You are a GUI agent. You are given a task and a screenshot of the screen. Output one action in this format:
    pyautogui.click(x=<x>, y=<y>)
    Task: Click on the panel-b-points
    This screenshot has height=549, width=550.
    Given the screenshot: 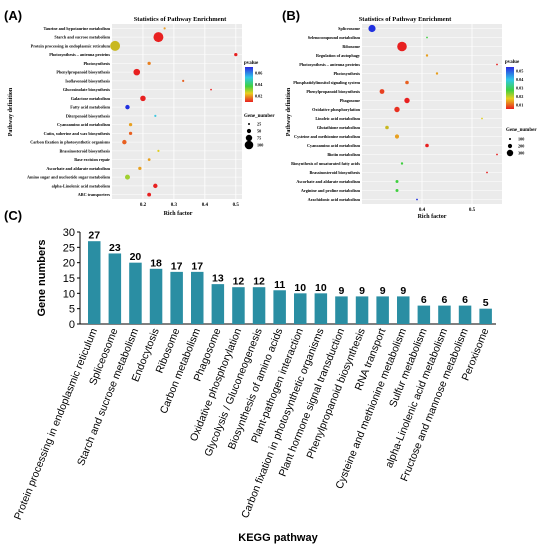 What is the action you would take?
    pyautogui.click(x=433, y=112)
    